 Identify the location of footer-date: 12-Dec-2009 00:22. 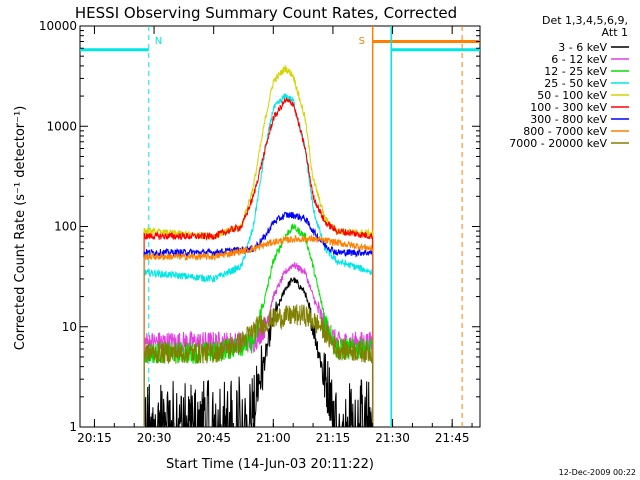
(597, 472).